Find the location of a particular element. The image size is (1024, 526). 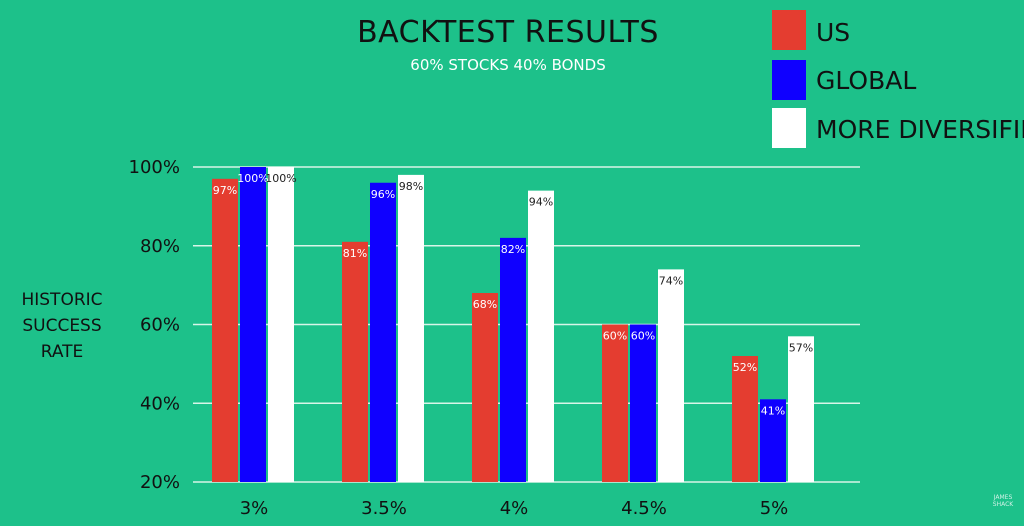

x-axis-categories: 3% 3.5% 4% 4.5% 5% is located at coordinates (514, 508).